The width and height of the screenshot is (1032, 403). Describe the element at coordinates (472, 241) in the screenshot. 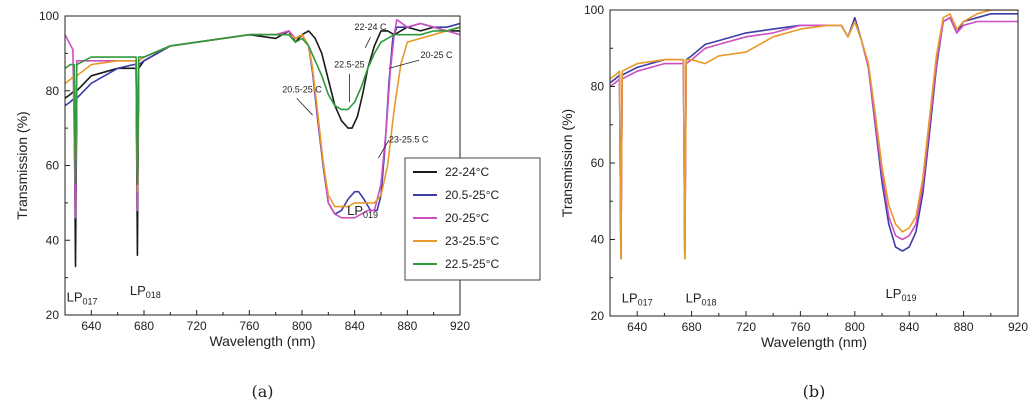

I see `legend-entry: 23-25.5°C` at that location.